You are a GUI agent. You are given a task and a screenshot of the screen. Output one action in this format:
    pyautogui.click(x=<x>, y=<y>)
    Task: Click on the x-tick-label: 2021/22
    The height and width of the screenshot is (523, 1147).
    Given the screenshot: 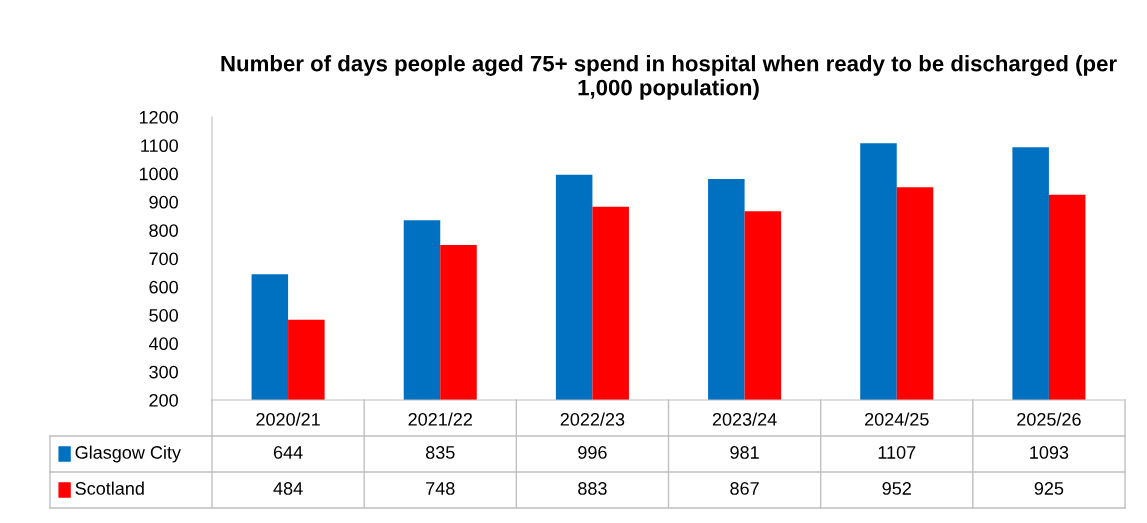 What is the action you would take?
    pyautogui.click(x=440, y=419)
    